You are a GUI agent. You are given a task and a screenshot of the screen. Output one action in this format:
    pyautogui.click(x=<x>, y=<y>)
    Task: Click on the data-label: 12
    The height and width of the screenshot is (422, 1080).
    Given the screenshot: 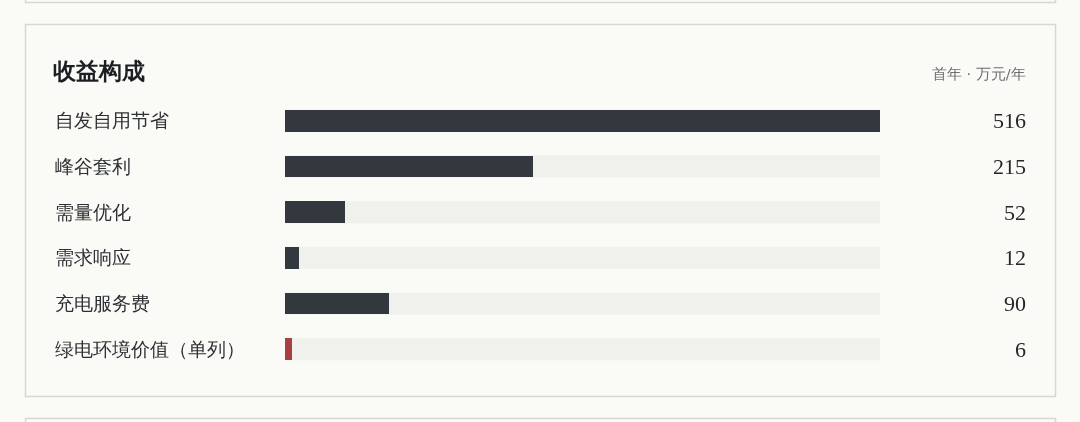 What is the action you would take?
    pyautogui.click(x=1015, y=257)
    